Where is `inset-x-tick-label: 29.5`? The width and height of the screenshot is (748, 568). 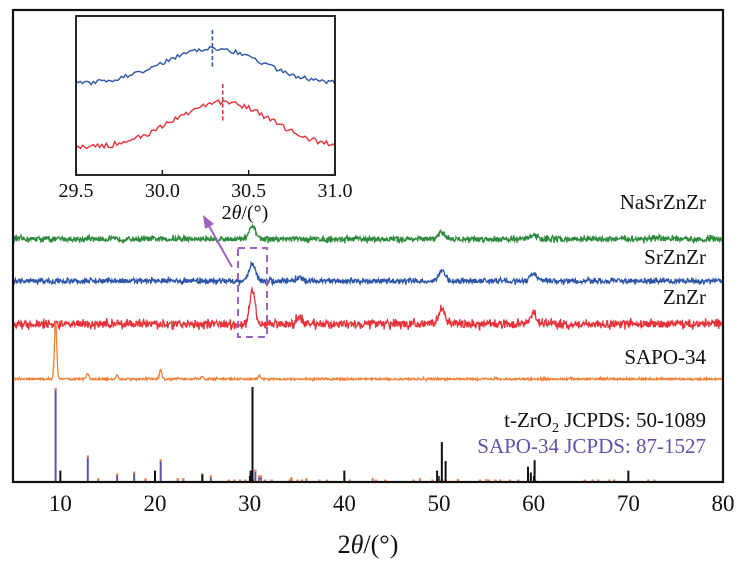 inset-x-tick-label: 29.5 is located at coordinates (76, 191).